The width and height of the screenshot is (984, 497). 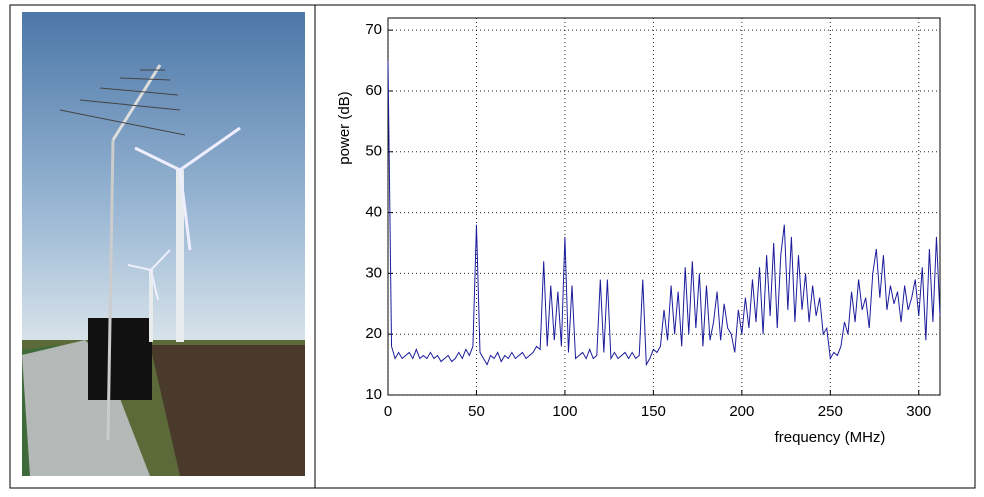 I want to click on y-tick-label: 60, so click(x=373, y=90).